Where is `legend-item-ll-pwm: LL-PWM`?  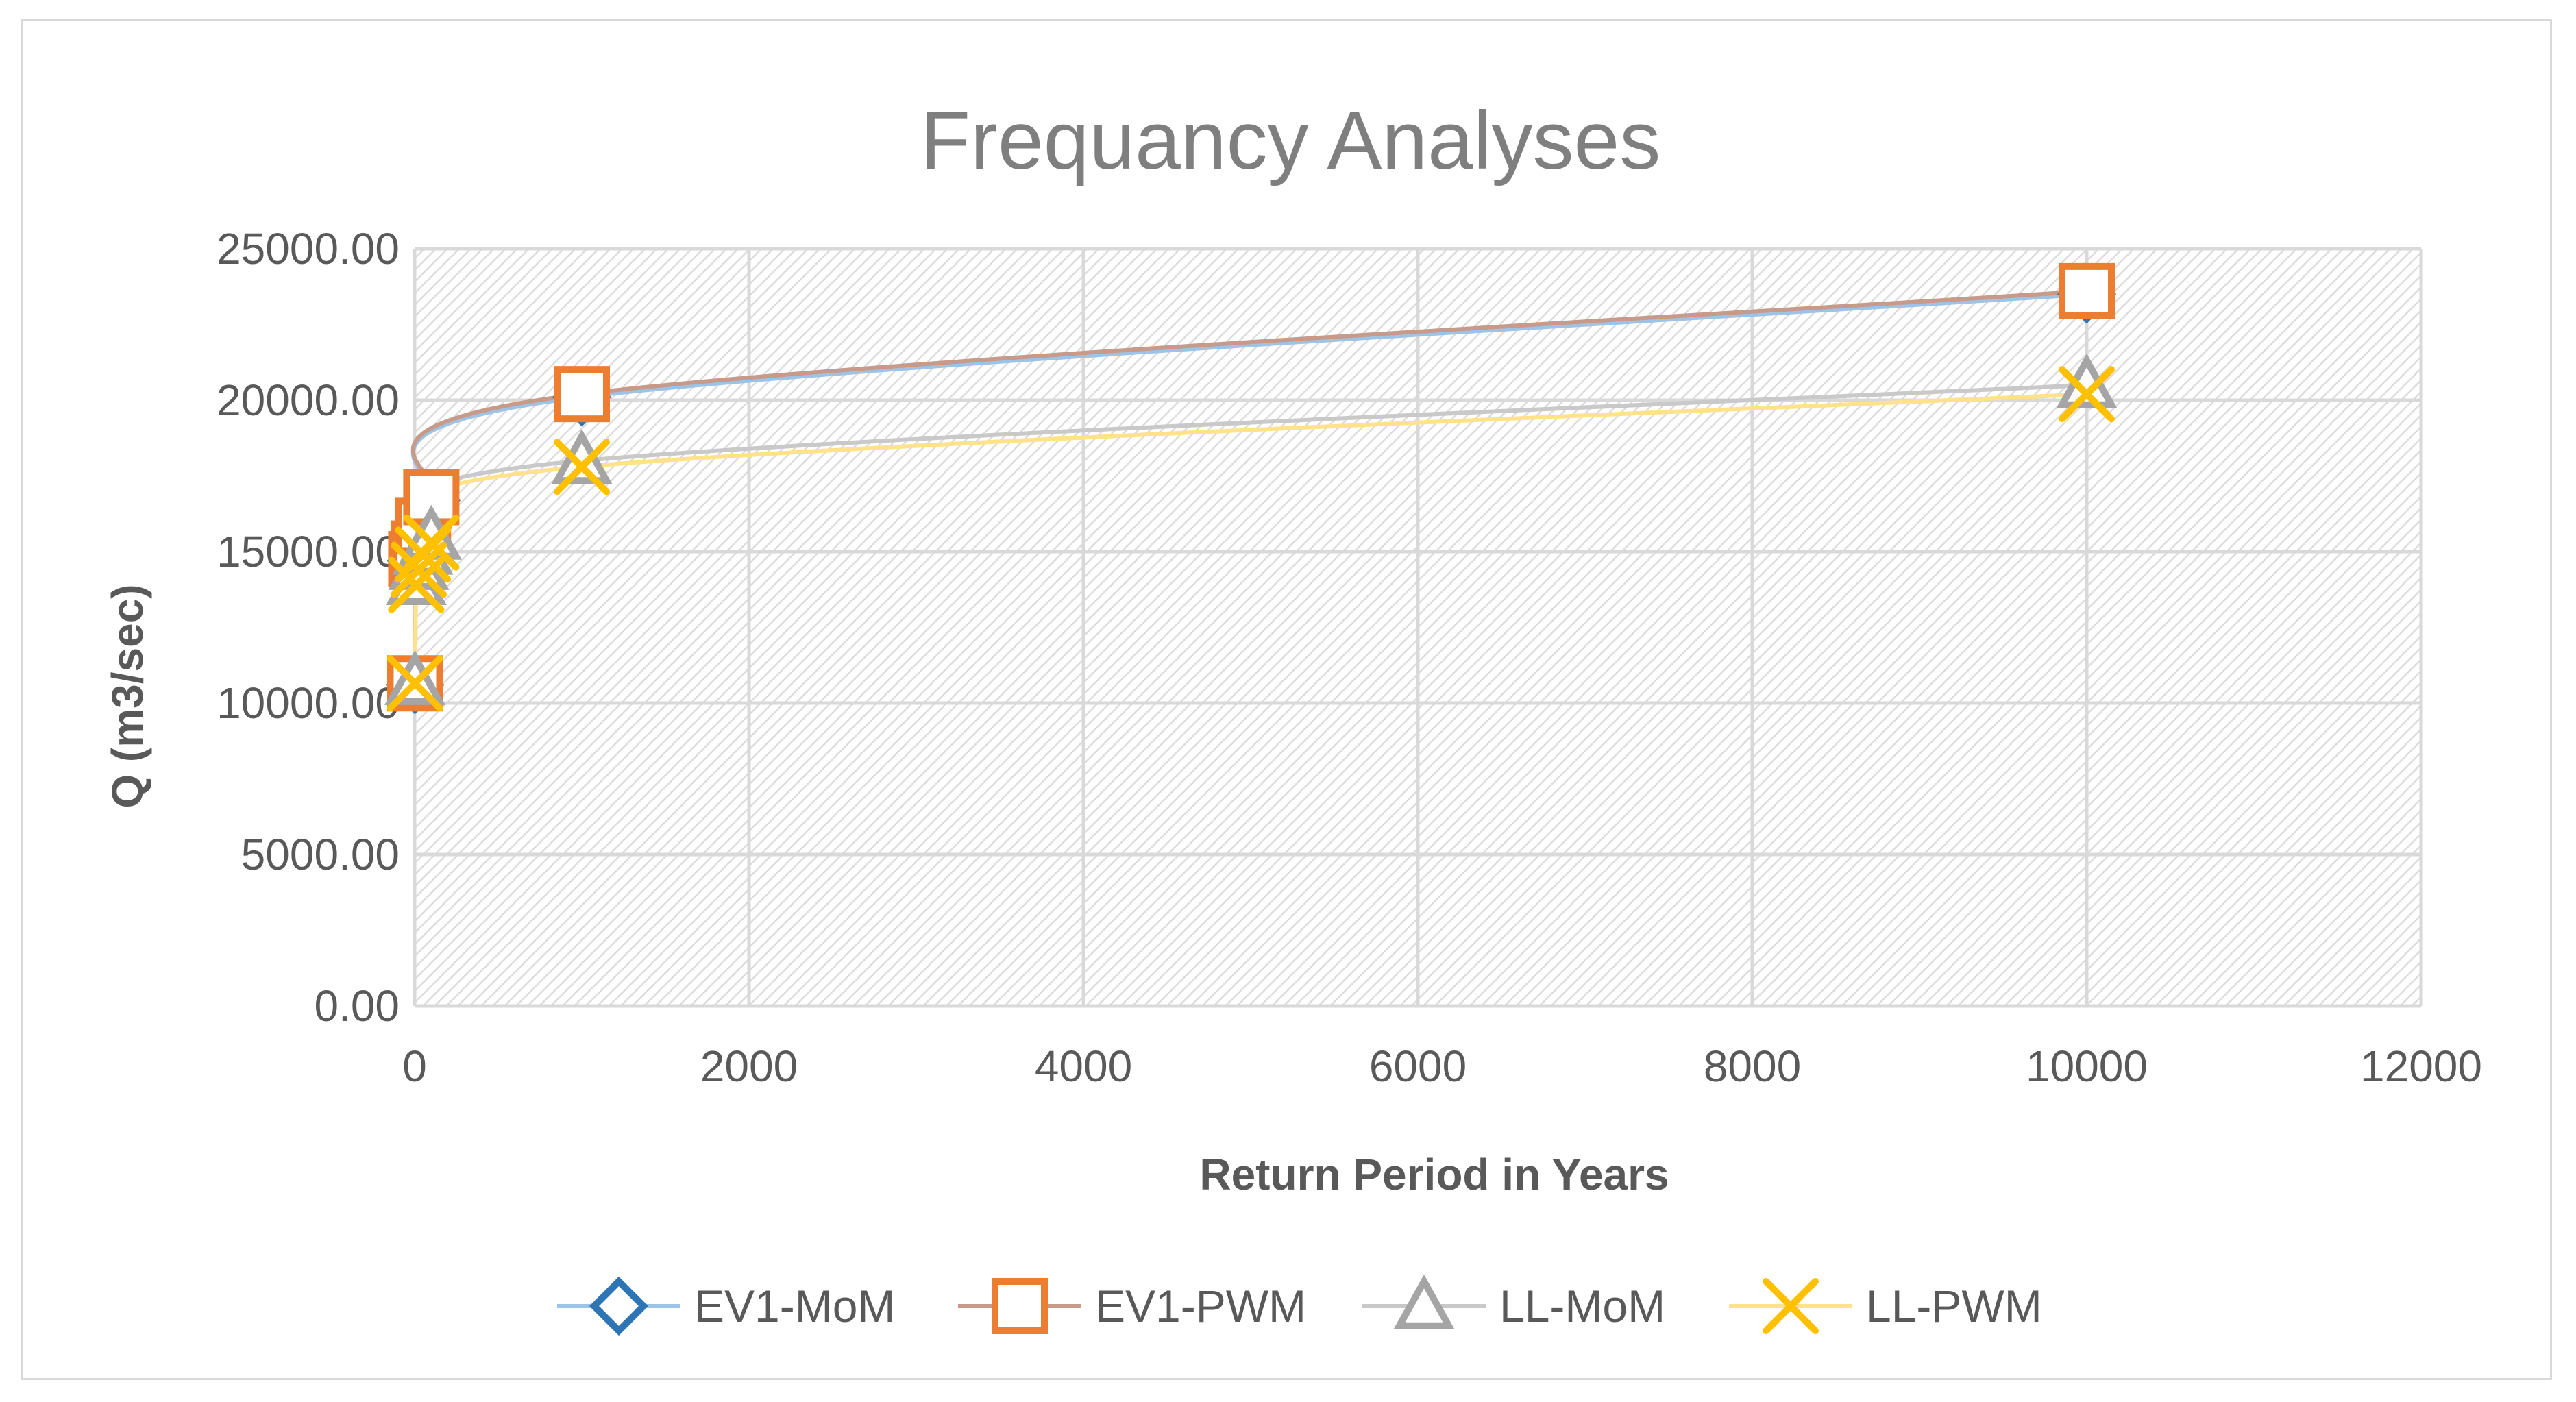 legend-item-ll-pwm: LL-PWM is located at coordinates (1886, 1306).